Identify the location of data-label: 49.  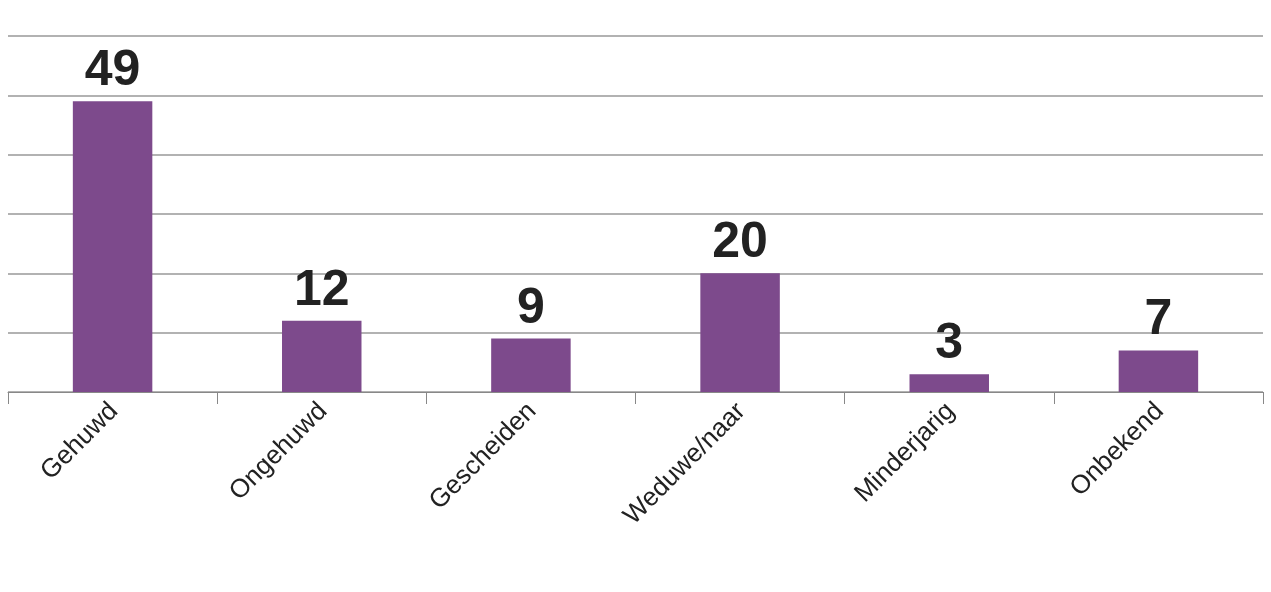
(112, 68).